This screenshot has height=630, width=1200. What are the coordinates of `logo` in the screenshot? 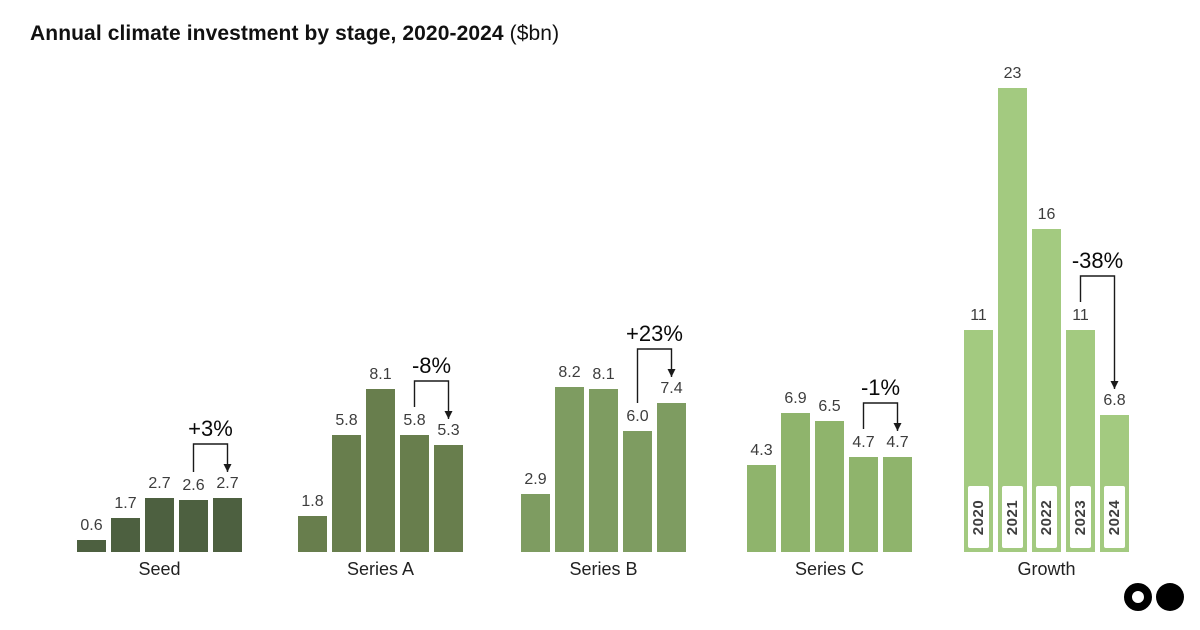 It's located at (1154, 597).